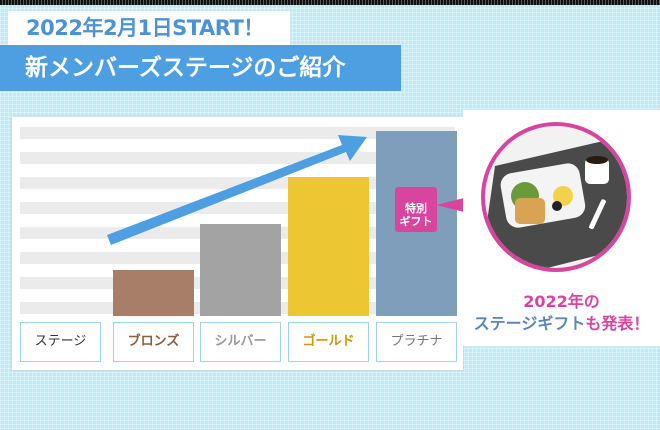 The height and width of the screenshot is (430, 660). Describe the element at coordinates (328, 342) in the screenshot. I see `stage-label: ゴールド` at that location.